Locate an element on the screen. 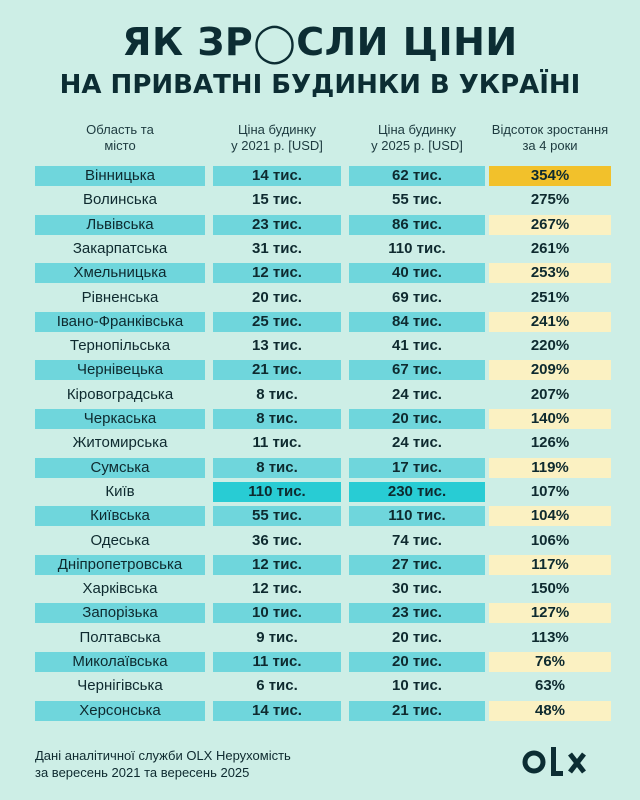 The width and height of the screenshot is (640, 800). table-row: Київ 110 тис. 230 тис. 107% is located at coordinates (320, 492).